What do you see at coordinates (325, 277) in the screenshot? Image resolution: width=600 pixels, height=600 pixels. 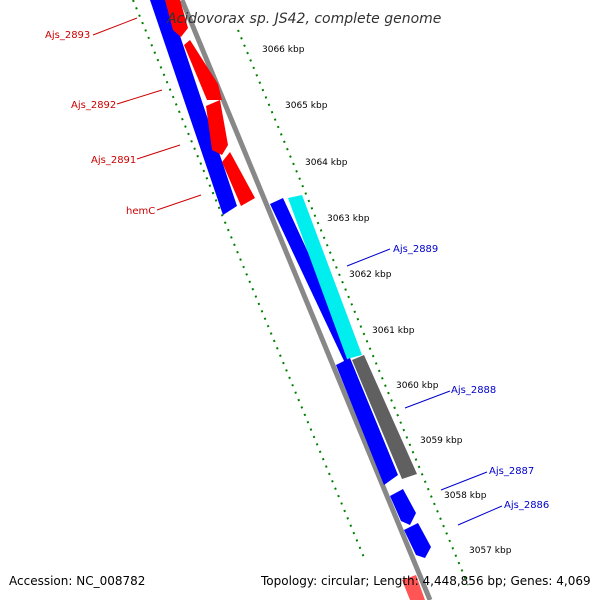 I see `gene-ajs-2889b-arrow` at bounding box center [325, 277].